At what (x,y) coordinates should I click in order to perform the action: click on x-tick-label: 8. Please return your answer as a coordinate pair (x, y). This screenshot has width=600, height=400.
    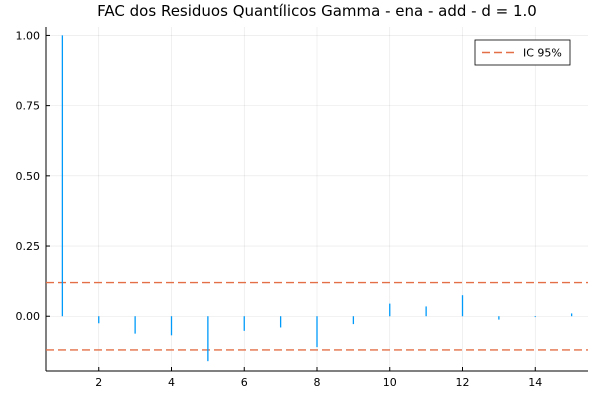
    Looking at the image, I should click on (317, 382).